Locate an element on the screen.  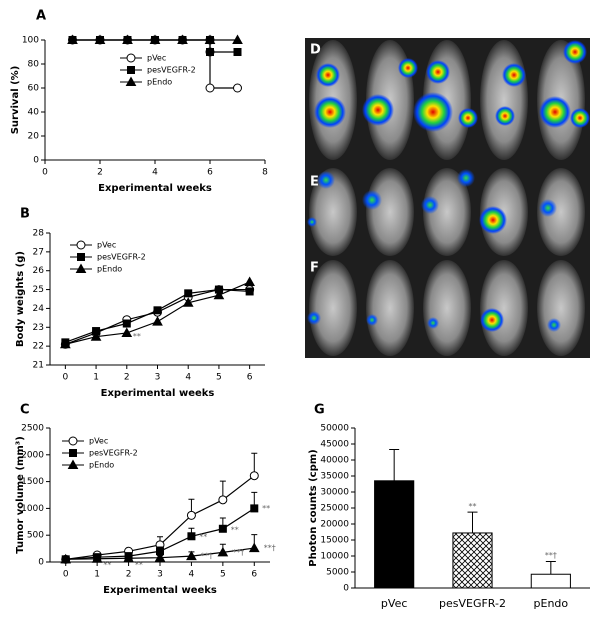
y-tick-label: 1000 is located at coordinates (32, 509).